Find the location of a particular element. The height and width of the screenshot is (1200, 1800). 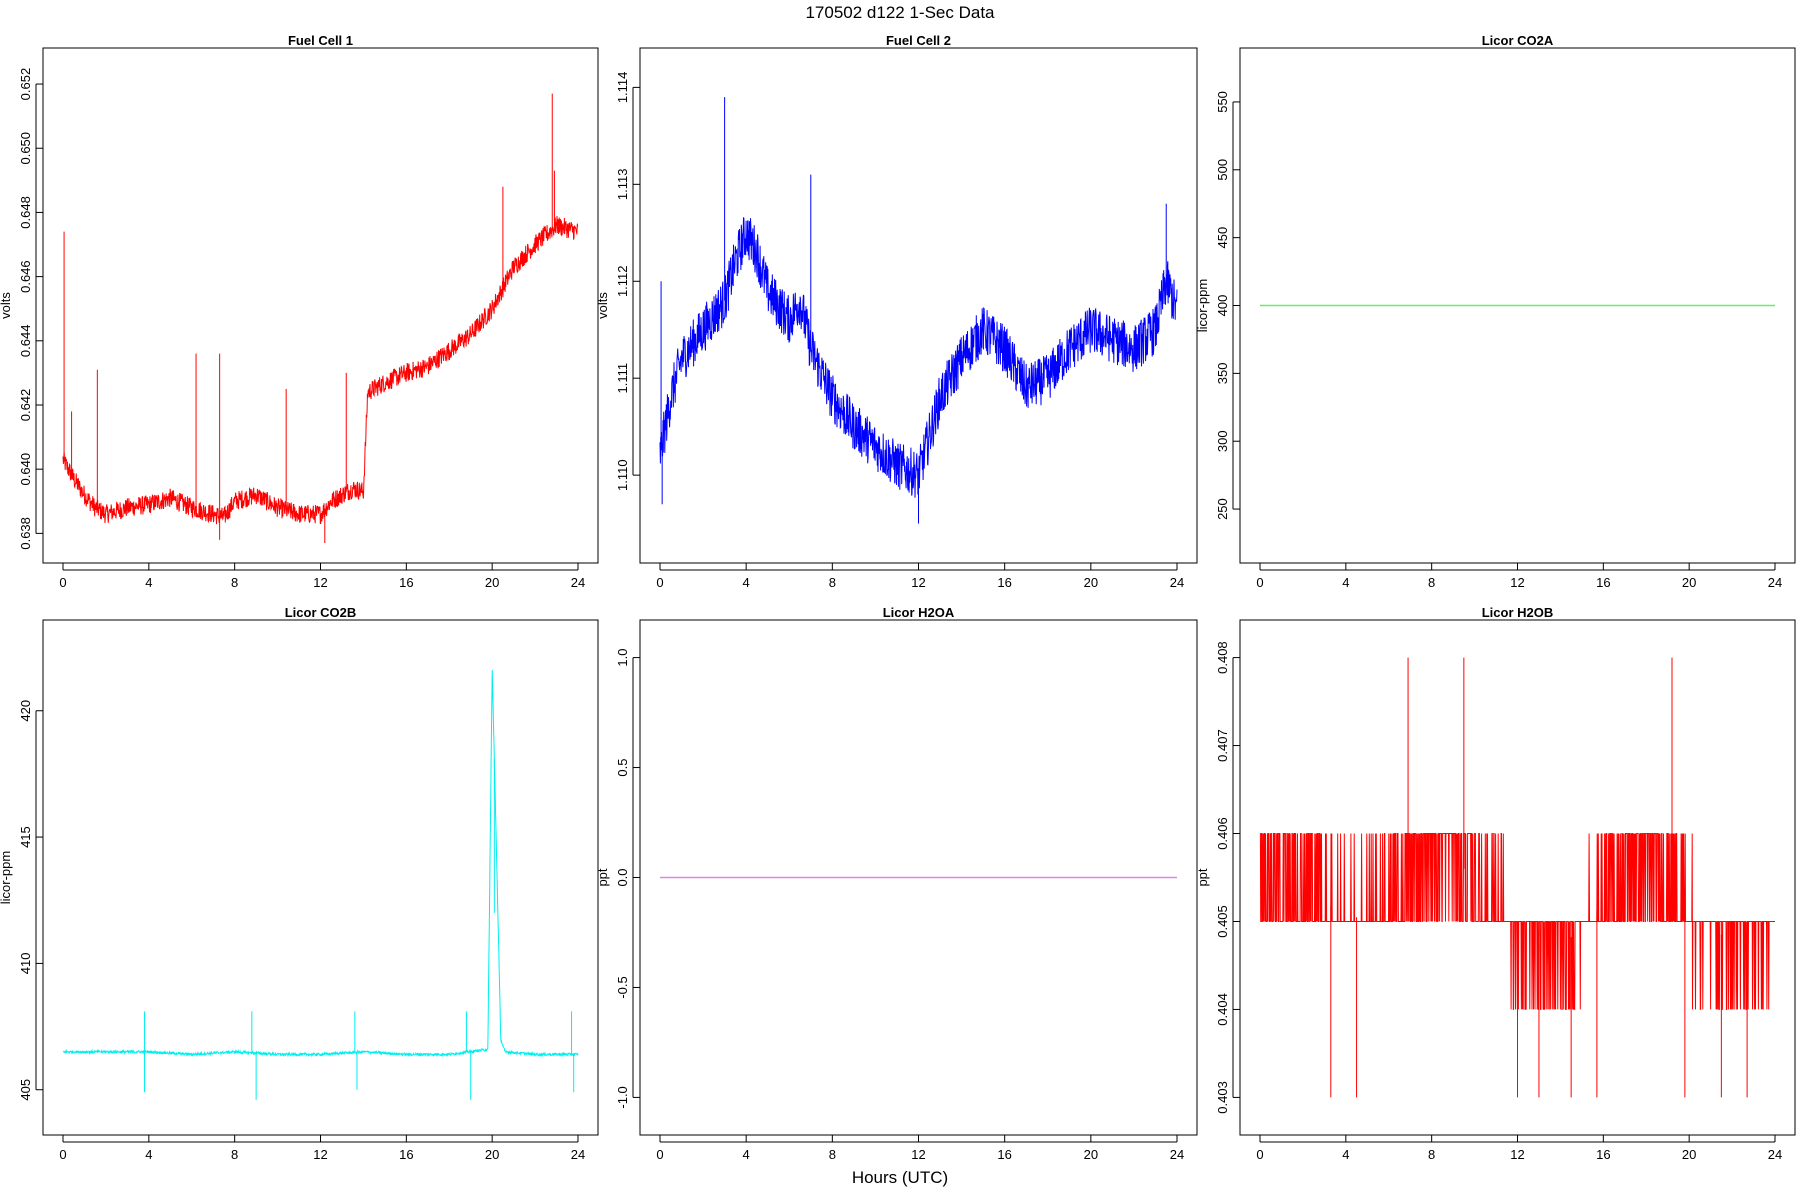

y-tick-label: 0.408 is located at coordinates (1222, 657).